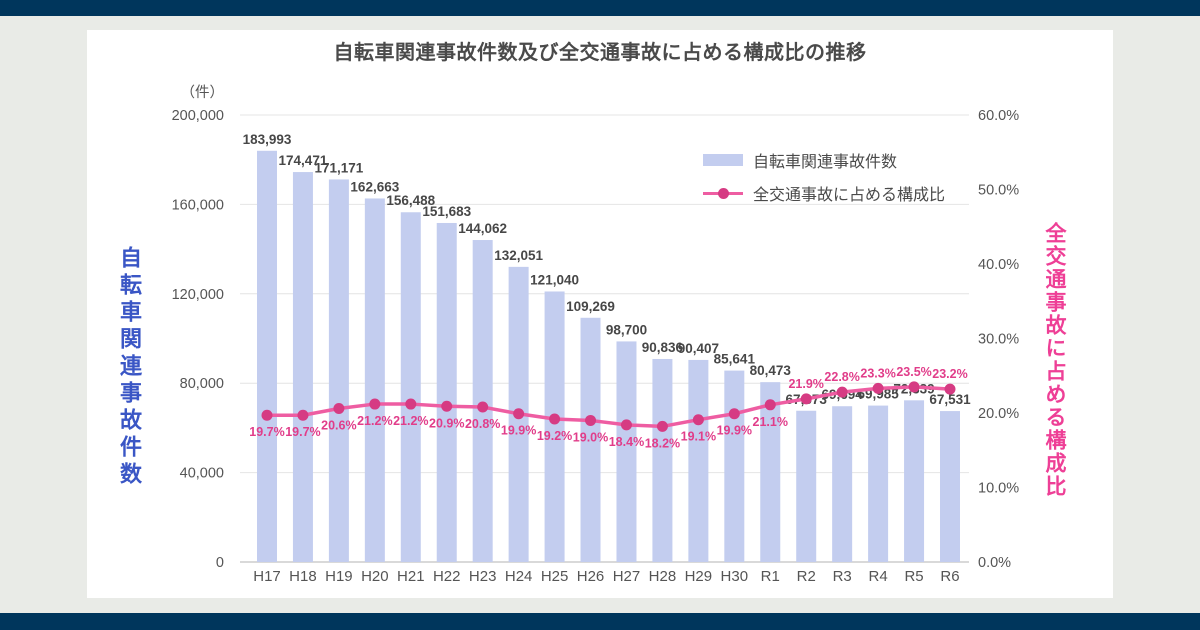  I want to click on left-axis-tick: 0, so click(220, 563).